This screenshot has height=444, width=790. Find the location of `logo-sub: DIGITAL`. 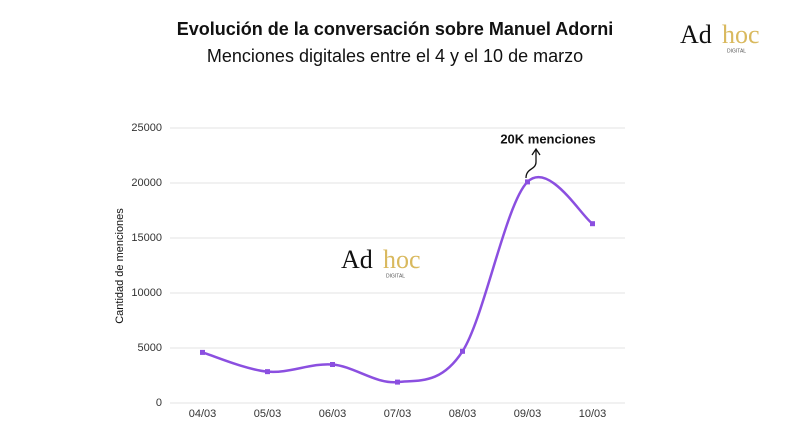

logo-sub: DIGITAL is located at coordinates (736, 51).